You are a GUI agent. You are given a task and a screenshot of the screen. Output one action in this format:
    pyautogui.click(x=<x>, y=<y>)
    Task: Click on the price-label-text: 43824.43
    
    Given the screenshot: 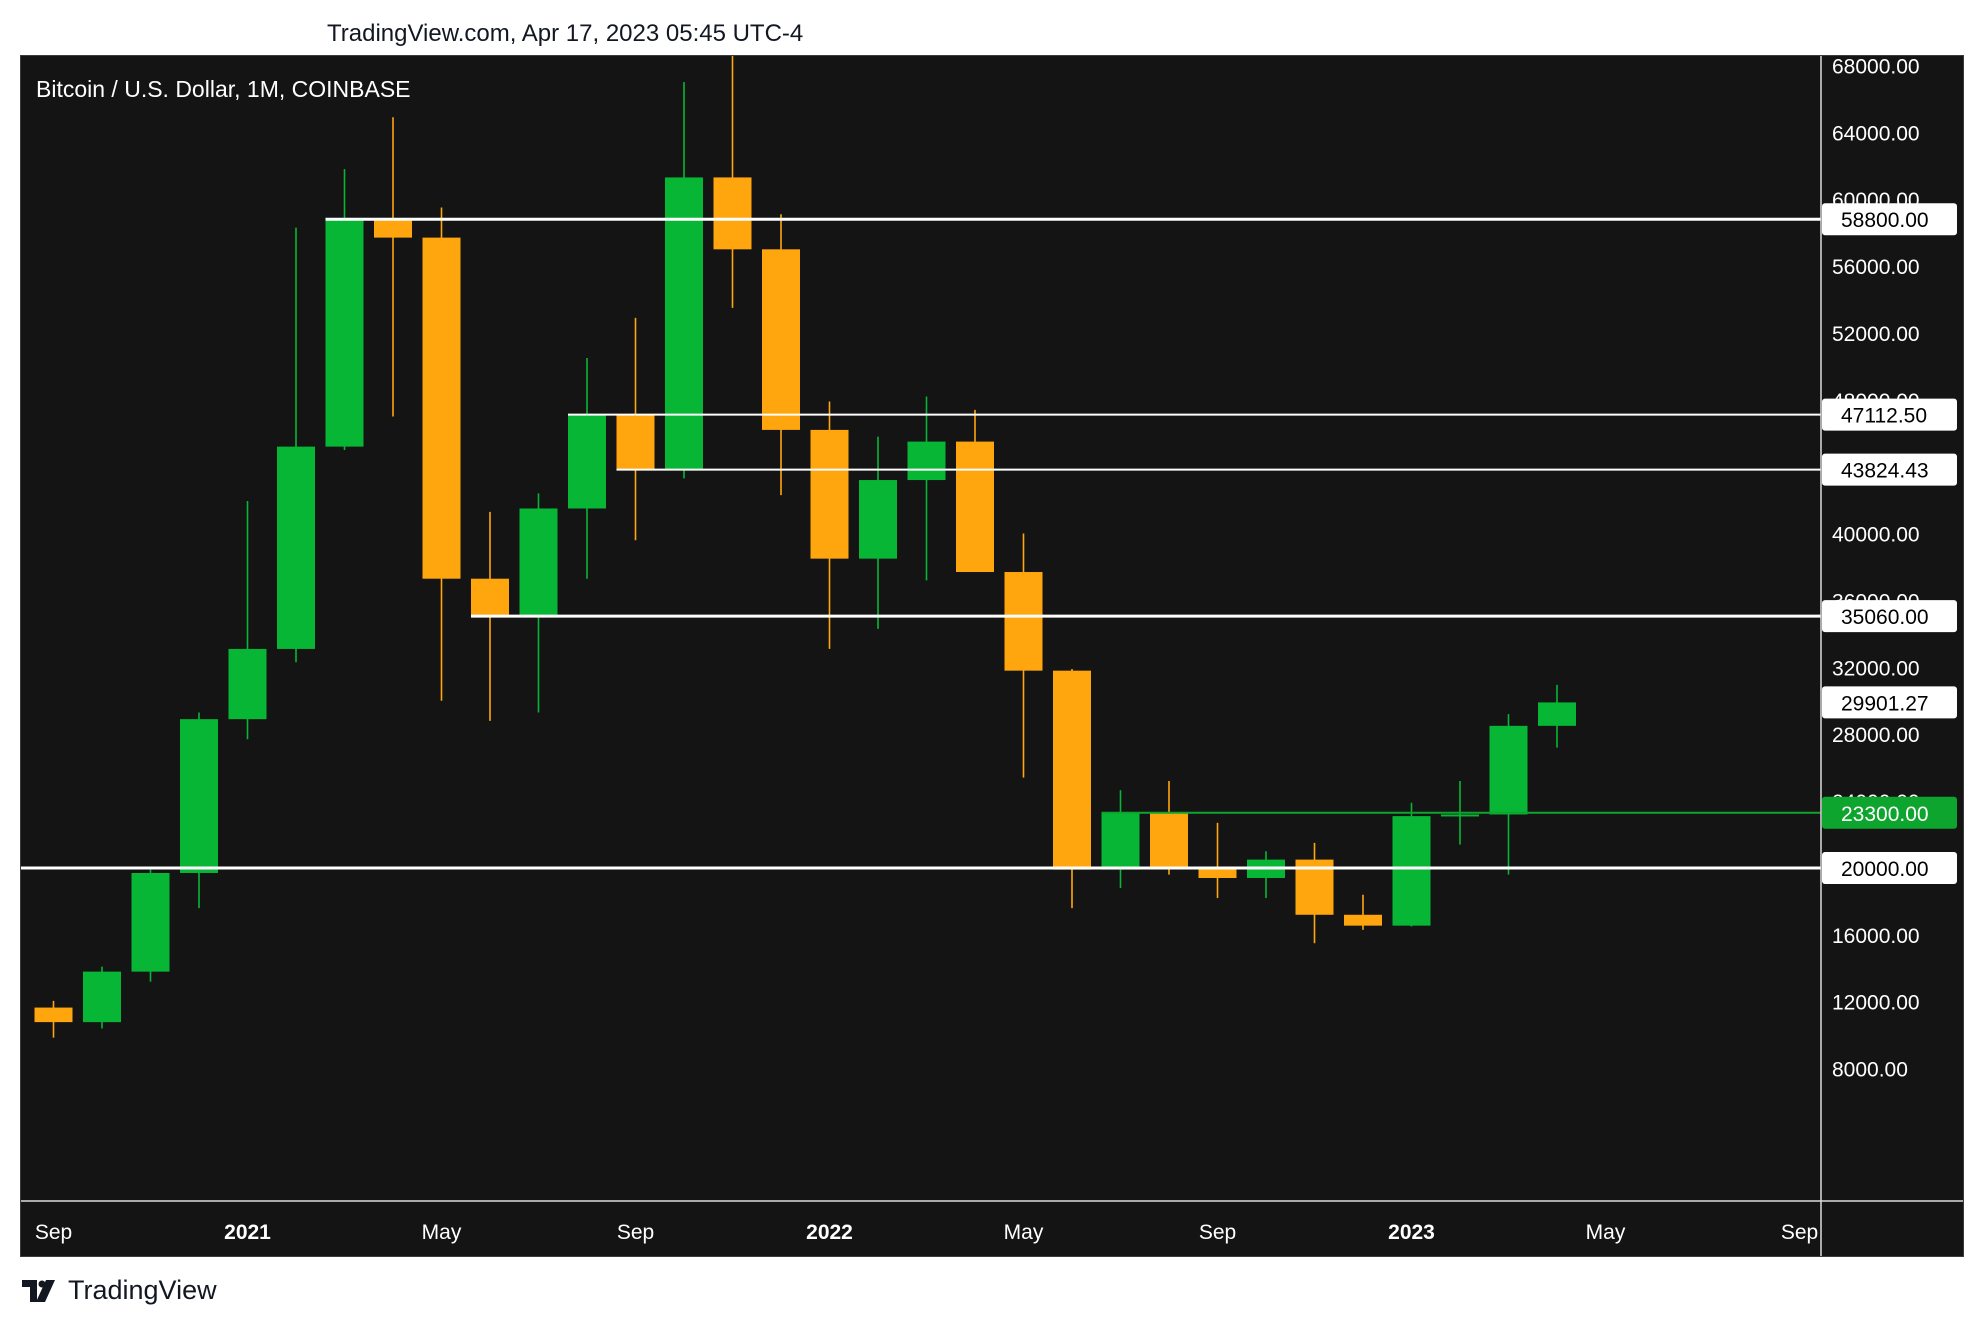 What is the action you would take?
    pyautogui.click(x=1885, y=471)
    